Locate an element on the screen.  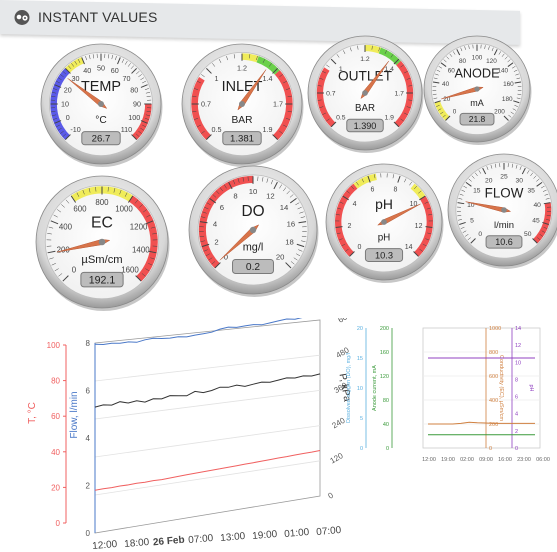
chart2-axis-tick-label: 5 is located at coordinates (361, 419).